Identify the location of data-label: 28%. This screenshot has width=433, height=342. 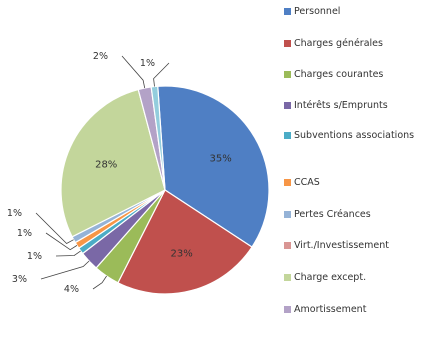
(106, 165).